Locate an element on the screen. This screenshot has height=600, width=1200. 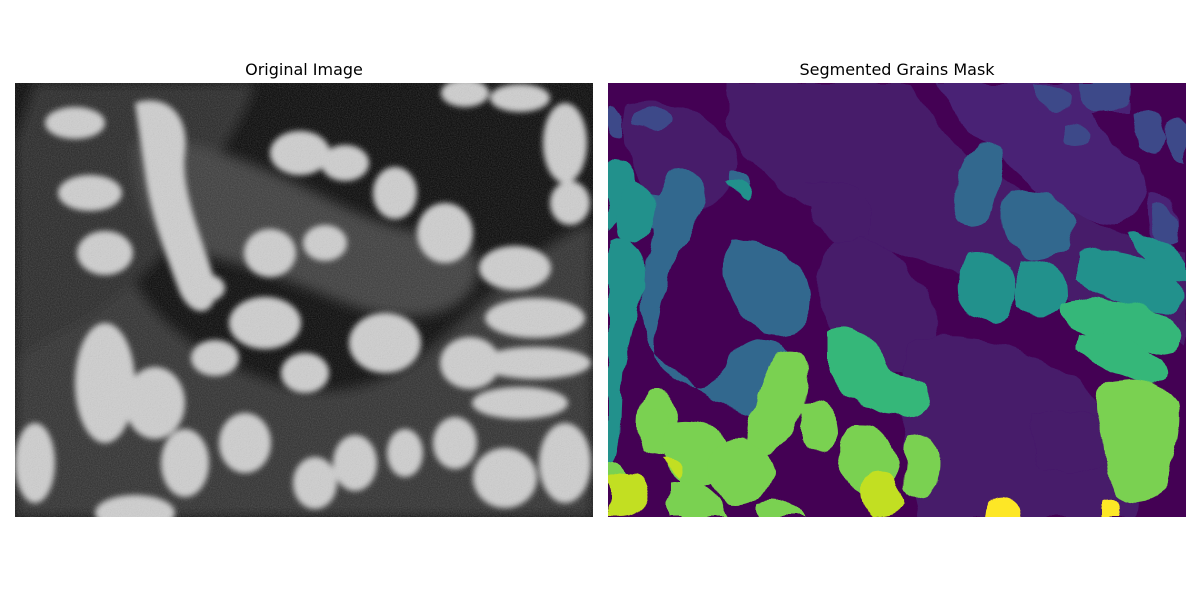
original-image-title: Original Image is located at coordinates (304, 69).